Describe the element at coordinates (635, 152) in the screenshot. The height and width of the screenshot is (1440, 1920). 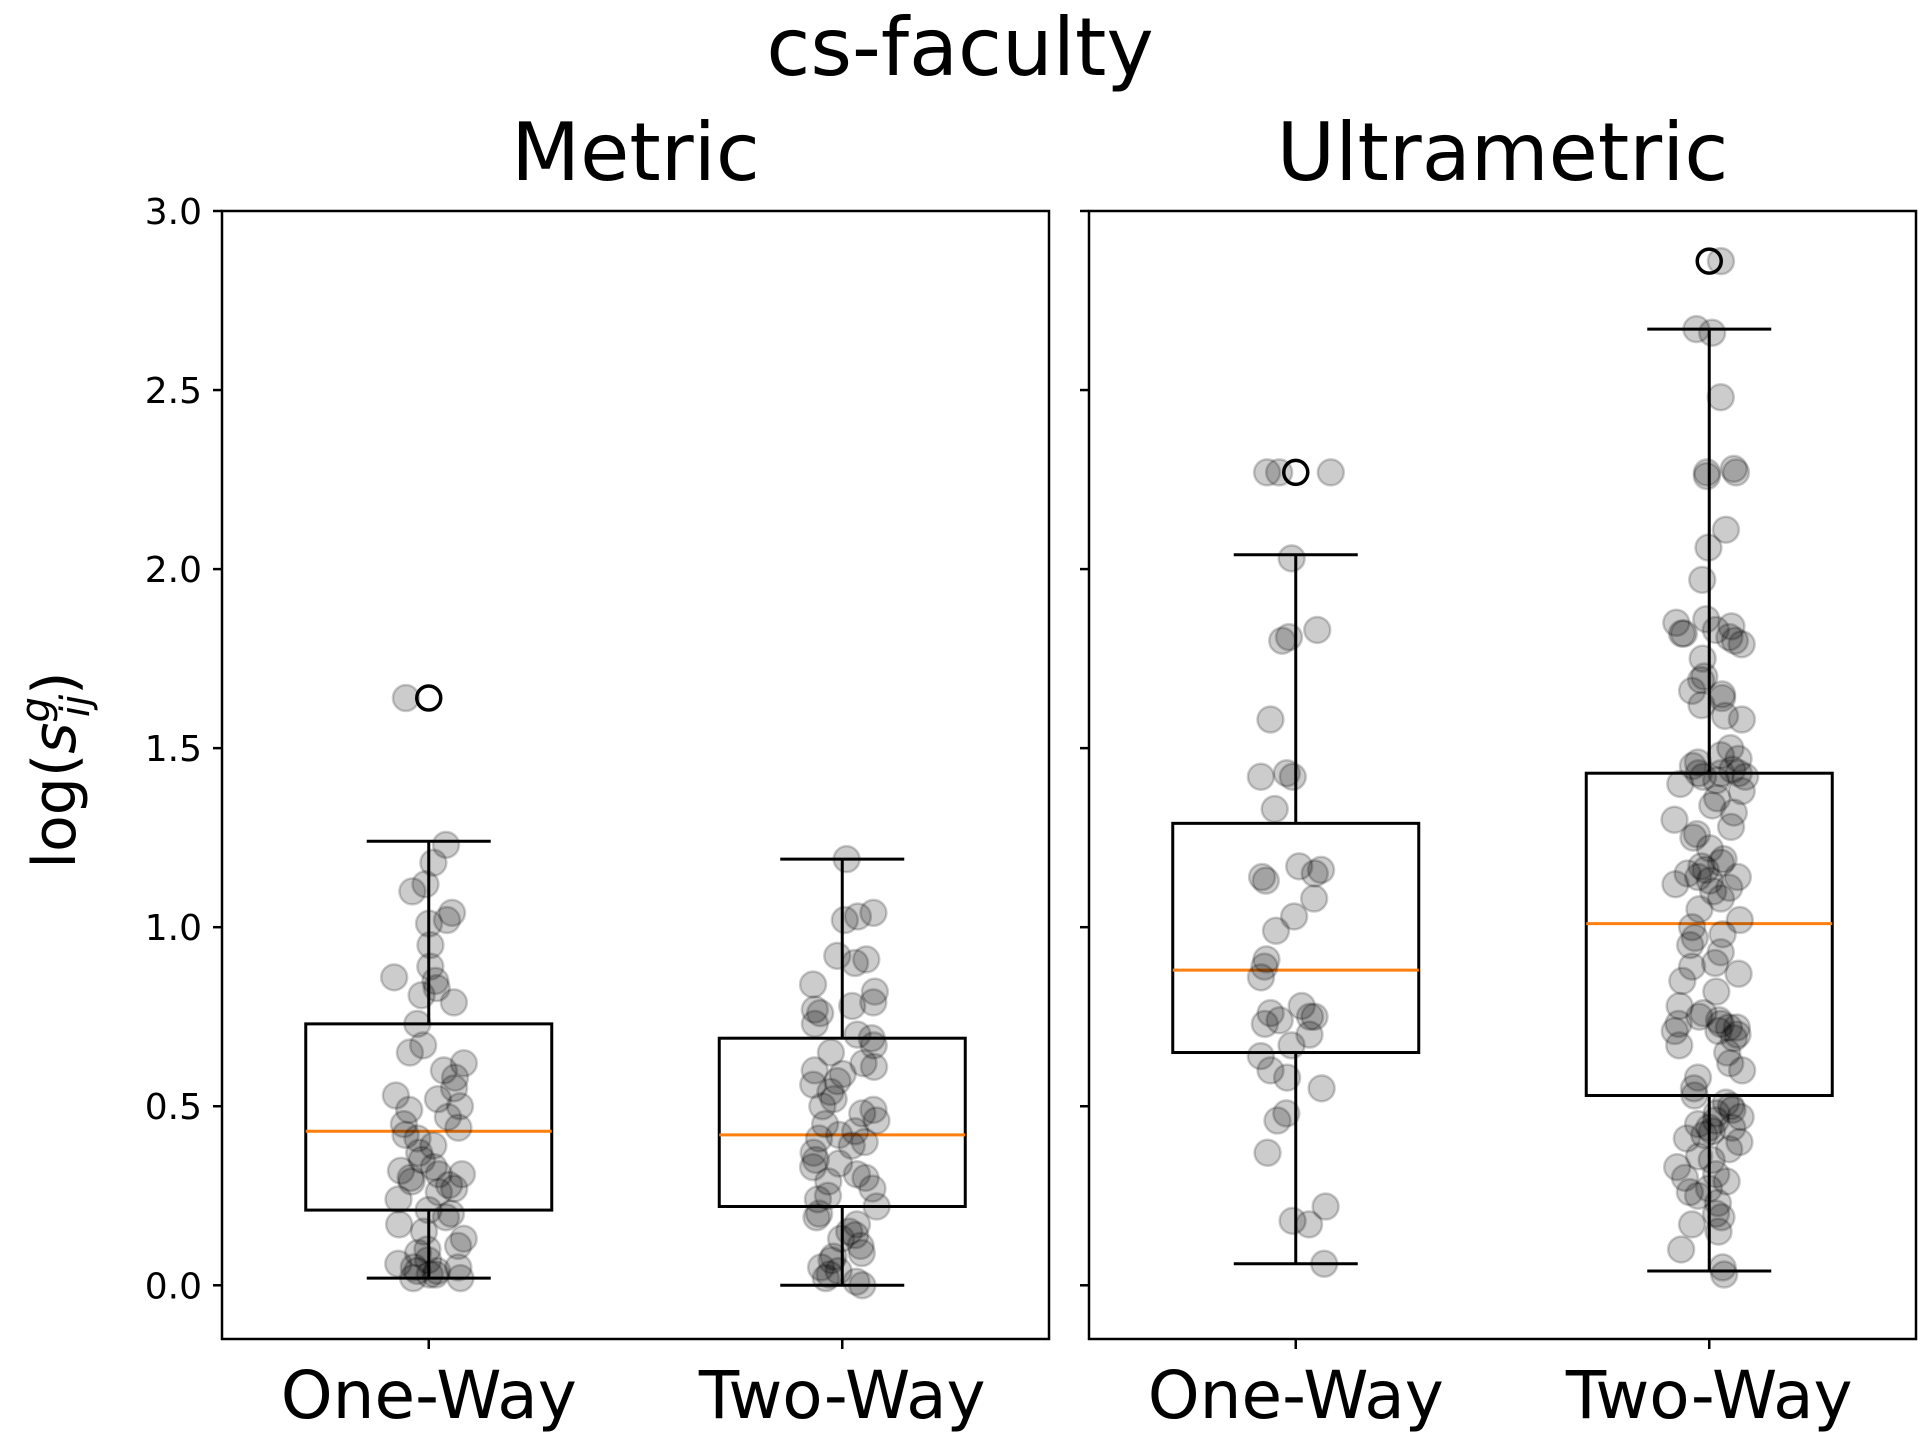
I see `panel-title-metric: Metric` at that location.